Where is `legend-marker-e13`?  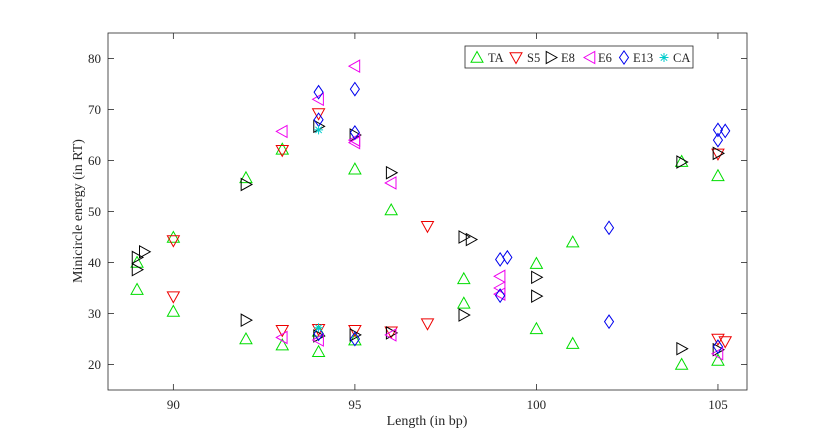 legend-marker-e13 is located at coordinates (624, 57).